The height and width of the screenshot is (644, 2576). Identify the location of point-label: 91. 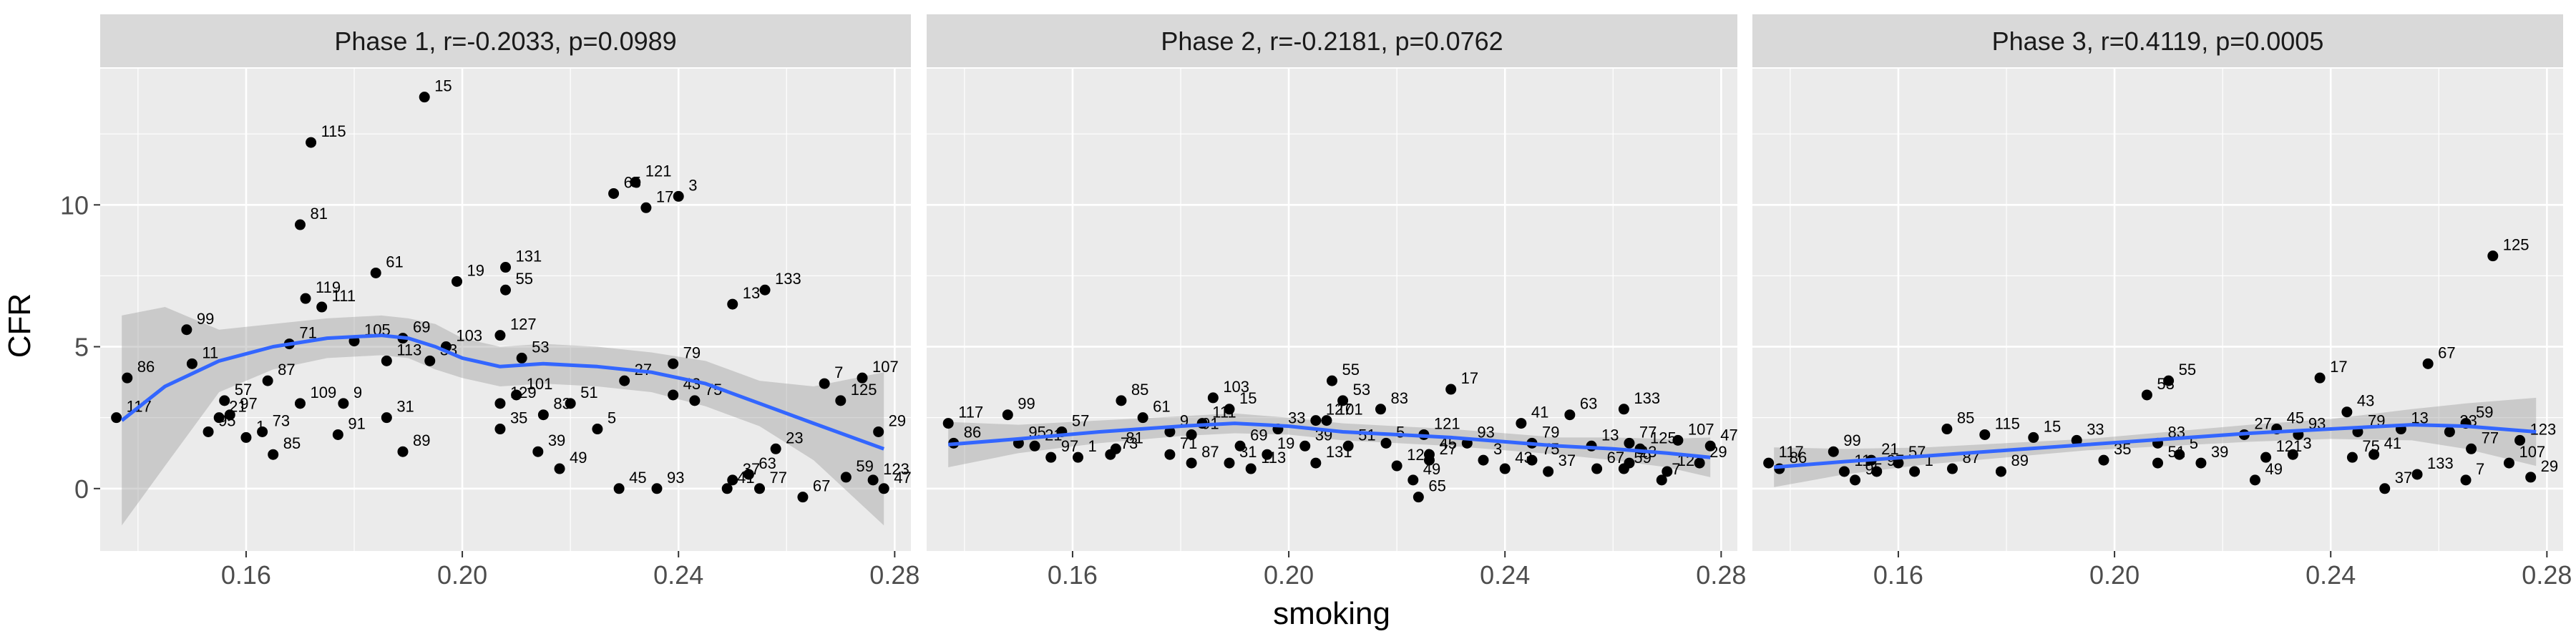
(356, 423).